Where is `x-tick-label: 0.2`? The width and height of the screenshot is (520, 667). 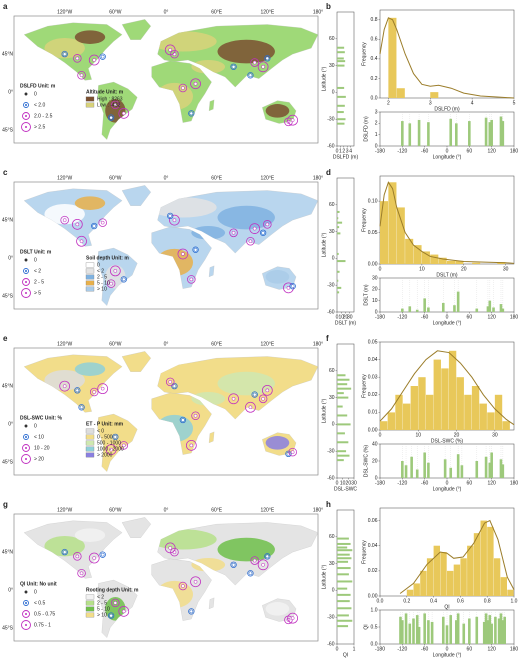 x-tick-label: 0.2 is located at coordinates (406, 601).